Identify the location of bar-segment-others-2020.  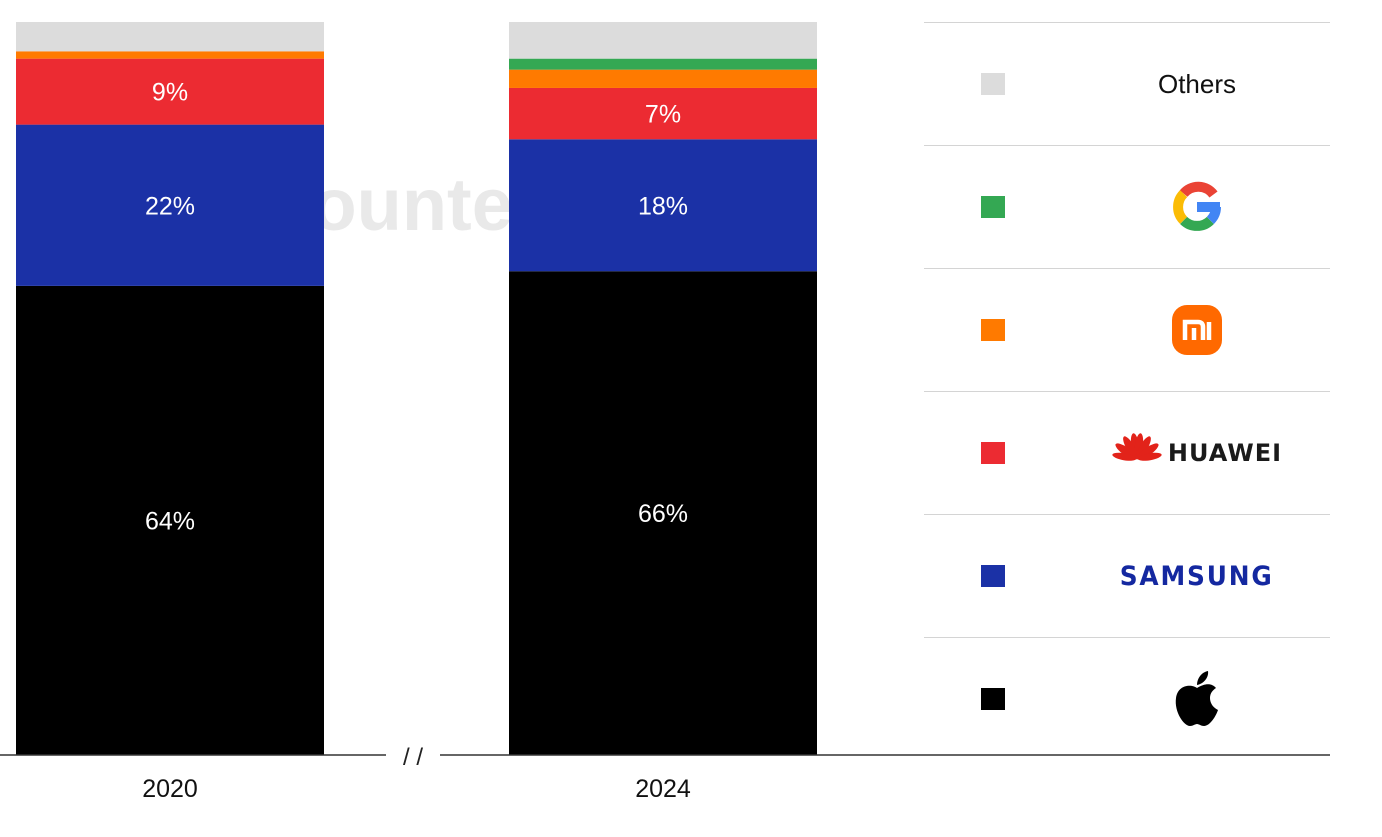
(170, 37).